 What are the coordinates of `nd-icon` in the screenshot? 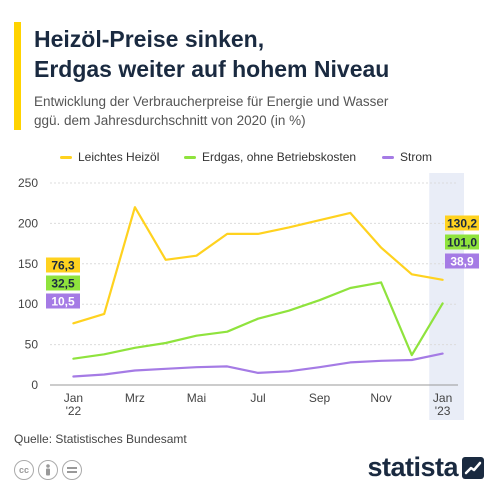 It's located at (72, 470).